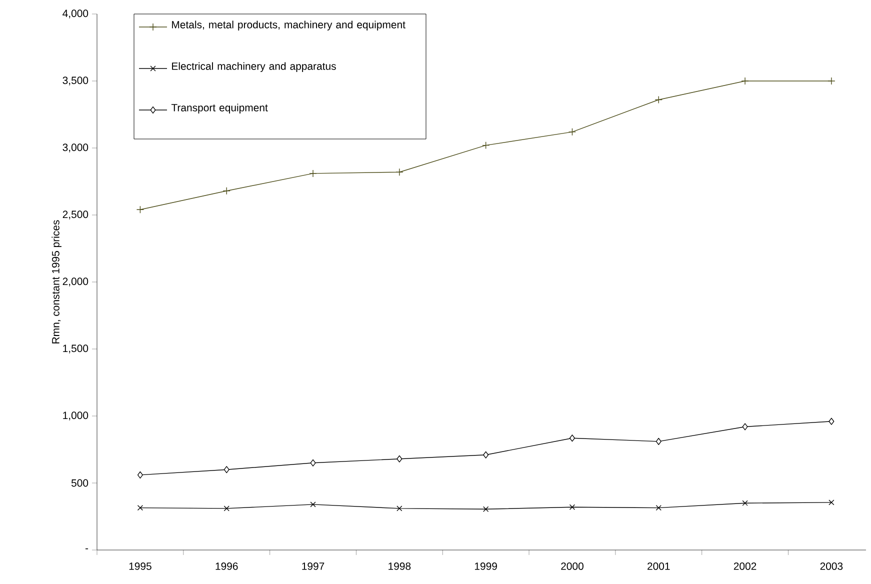 The image size is (871, 584). Describe the element at coordinates (86, 549) in the screenshot. I see `y-tick-label: -` at that location.